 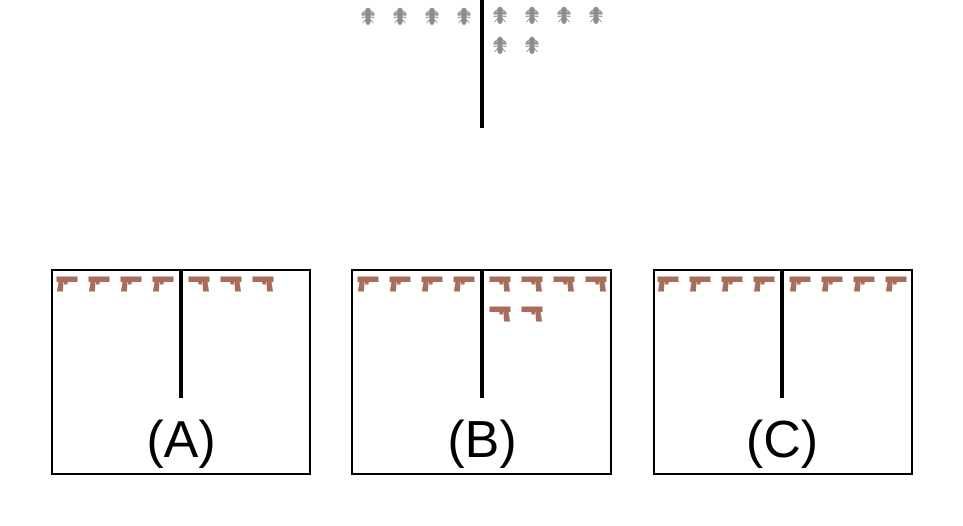 What do you see at coordinates (848, 284) in the screenshot?
I see `option-c-right-group` at bounding box center [848, 284].